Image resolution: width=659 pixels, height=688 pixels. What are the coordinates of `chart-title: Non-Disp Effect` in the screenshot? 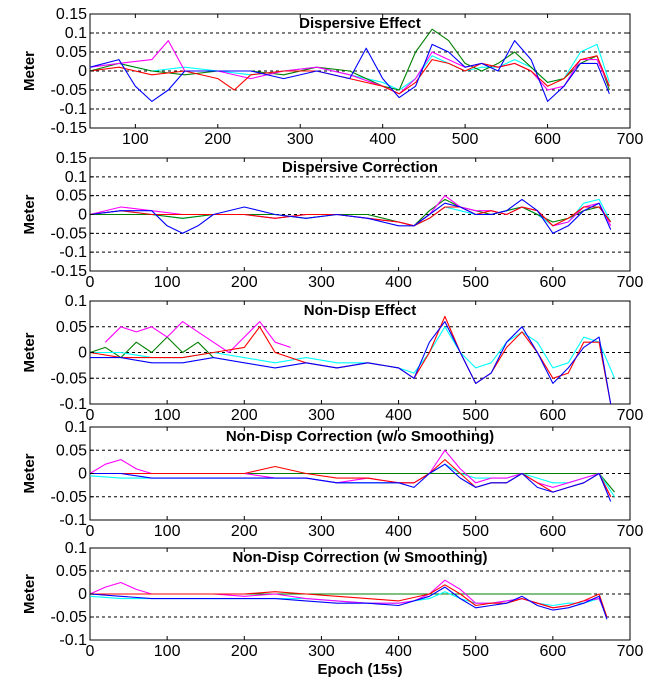 It's located at (360, 310).